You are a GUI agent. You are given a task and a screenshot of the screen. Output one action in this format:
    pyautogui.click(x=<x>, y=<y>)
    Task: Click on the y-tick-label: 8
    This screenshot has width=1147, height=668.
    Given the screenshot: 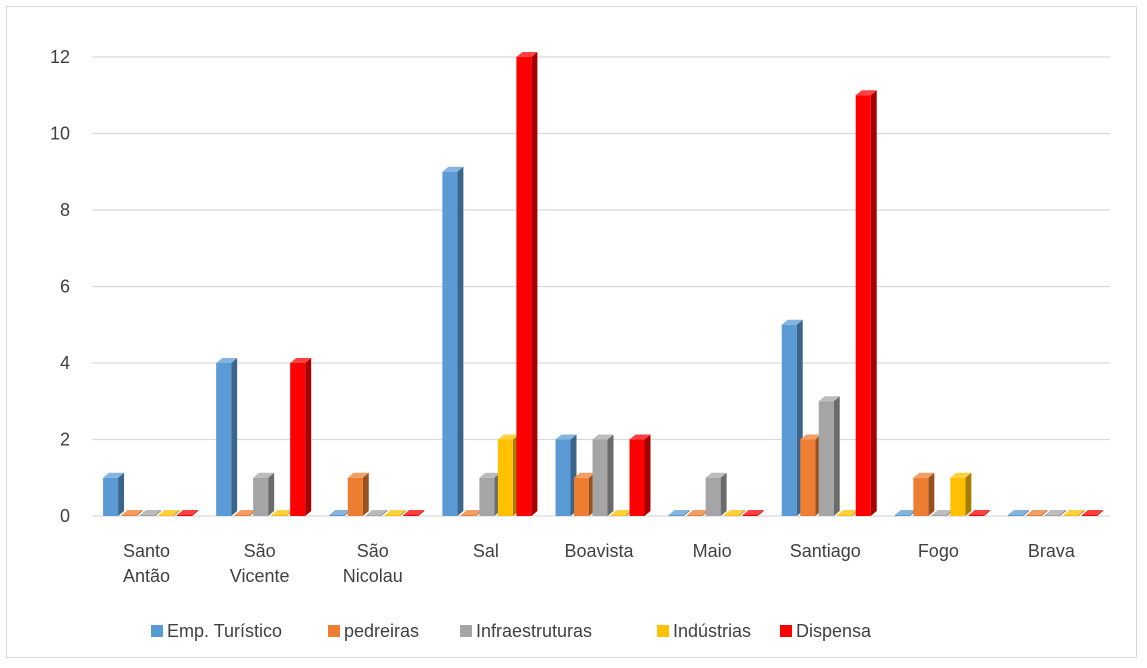 What is the action you would take?
    pyautogui.click(x=65, y=210)
    